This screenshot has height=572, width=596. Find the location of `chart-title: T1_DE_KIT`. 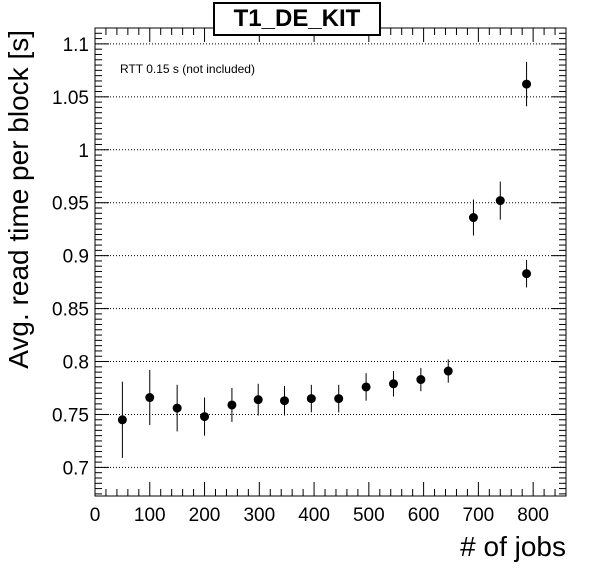

chart-title: T1_DE_KIT is located at coordinates (297, 19).